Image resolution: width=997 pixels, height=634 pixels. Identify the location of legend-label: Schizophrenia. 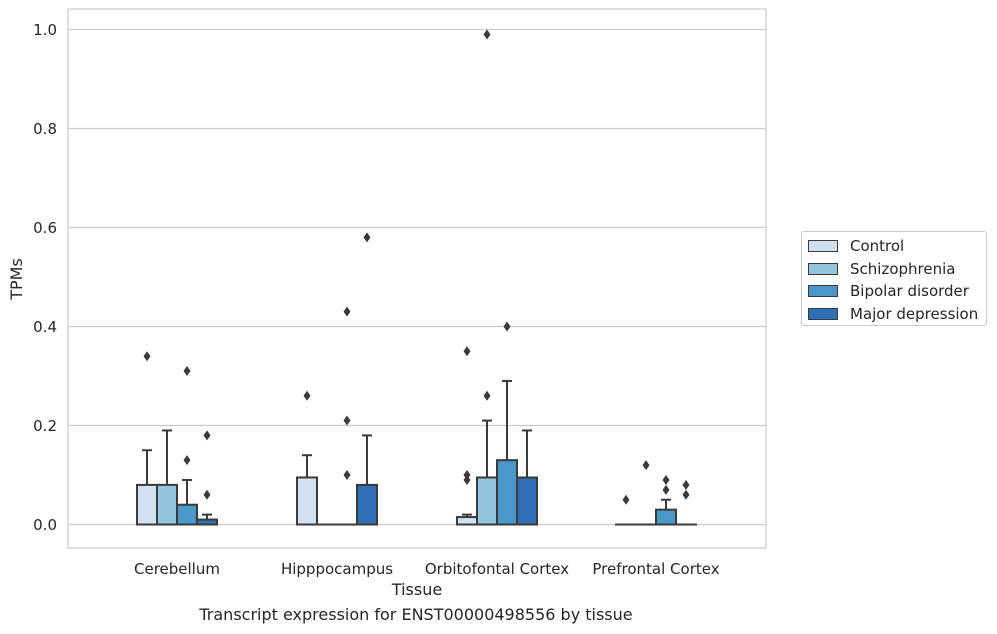
(903, 268).